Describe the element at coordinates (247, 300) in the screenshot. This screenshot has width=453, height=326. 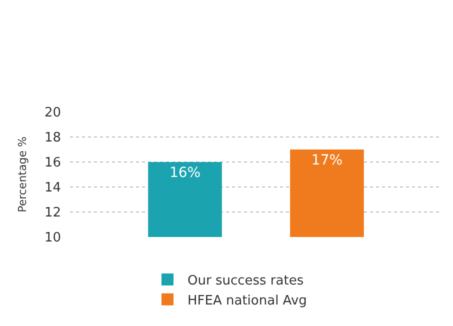
I see `legend-label: HFEA national Avg` at that location.